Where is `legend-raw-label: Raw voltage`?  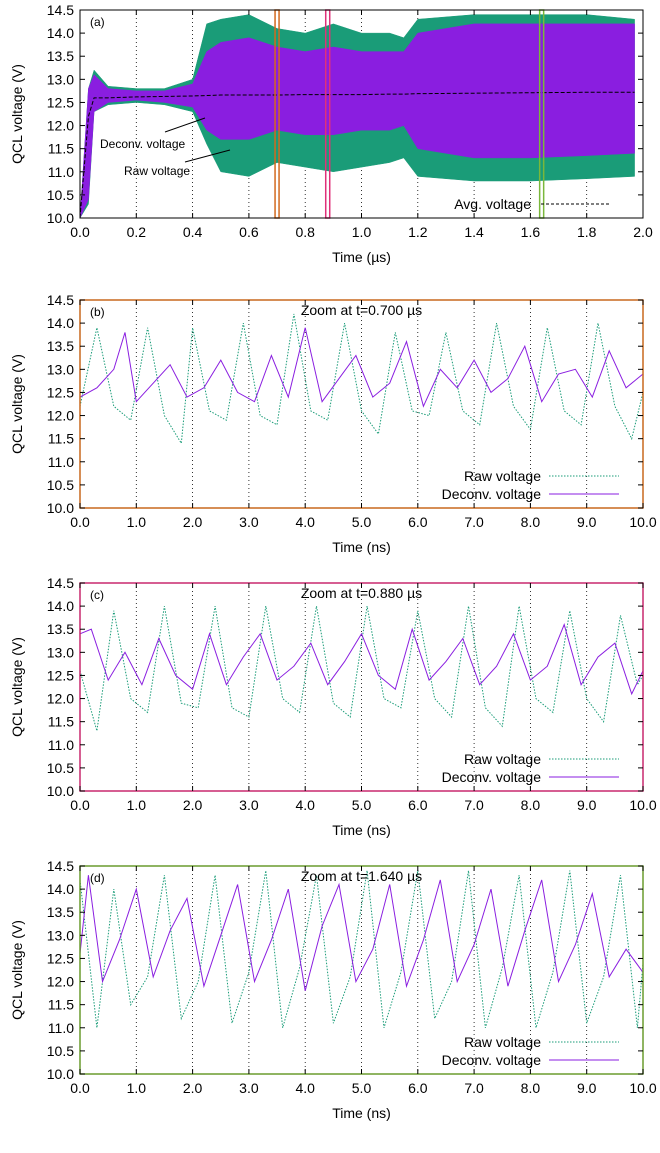
legend-raw-label: Raw voltage is located at coordinates (502, 1042).